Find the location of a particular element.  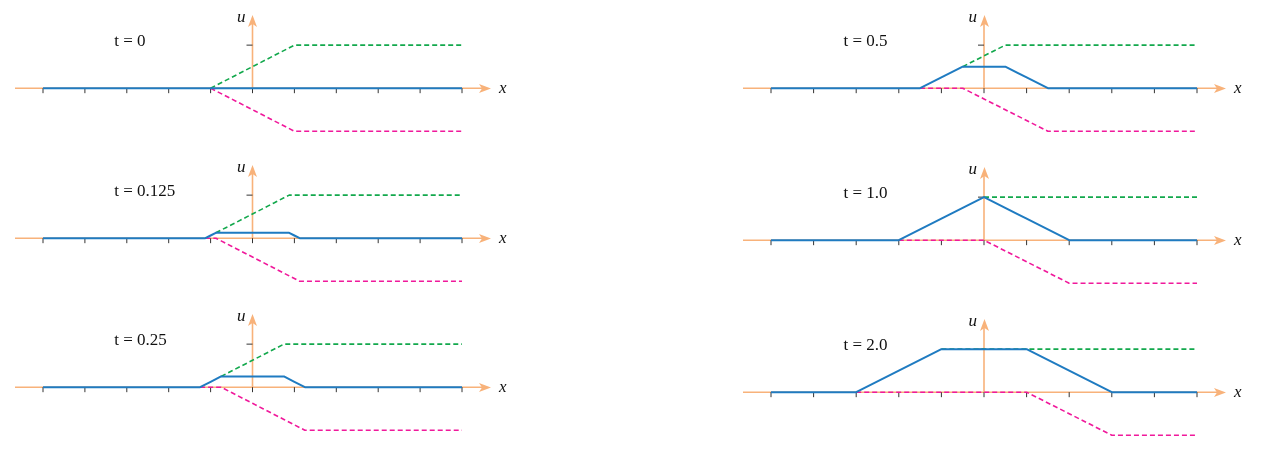

chart-title: t = 0.25 is located at coordinates (140, 340).